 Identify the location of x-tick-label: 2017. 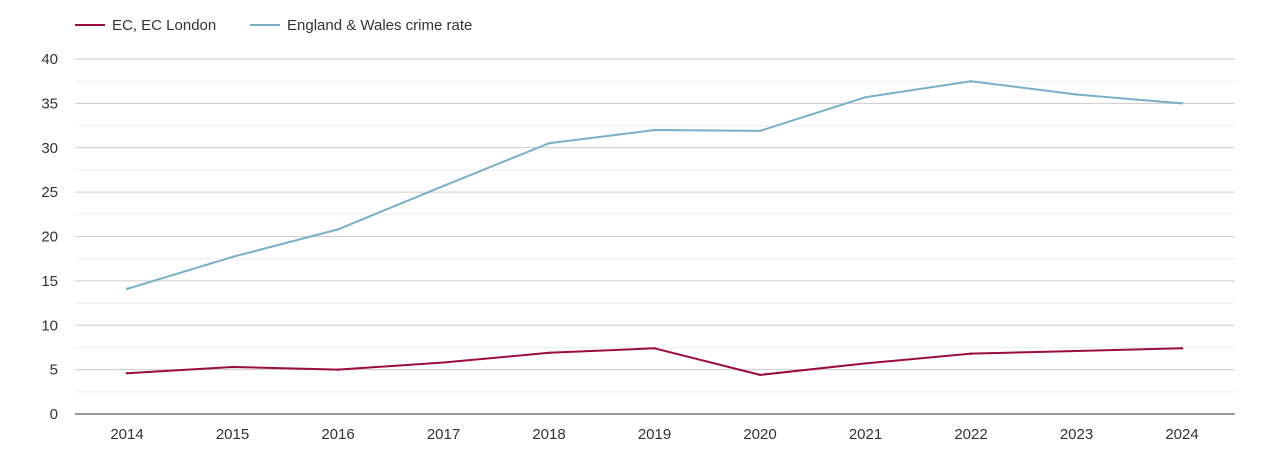
(443, 434).